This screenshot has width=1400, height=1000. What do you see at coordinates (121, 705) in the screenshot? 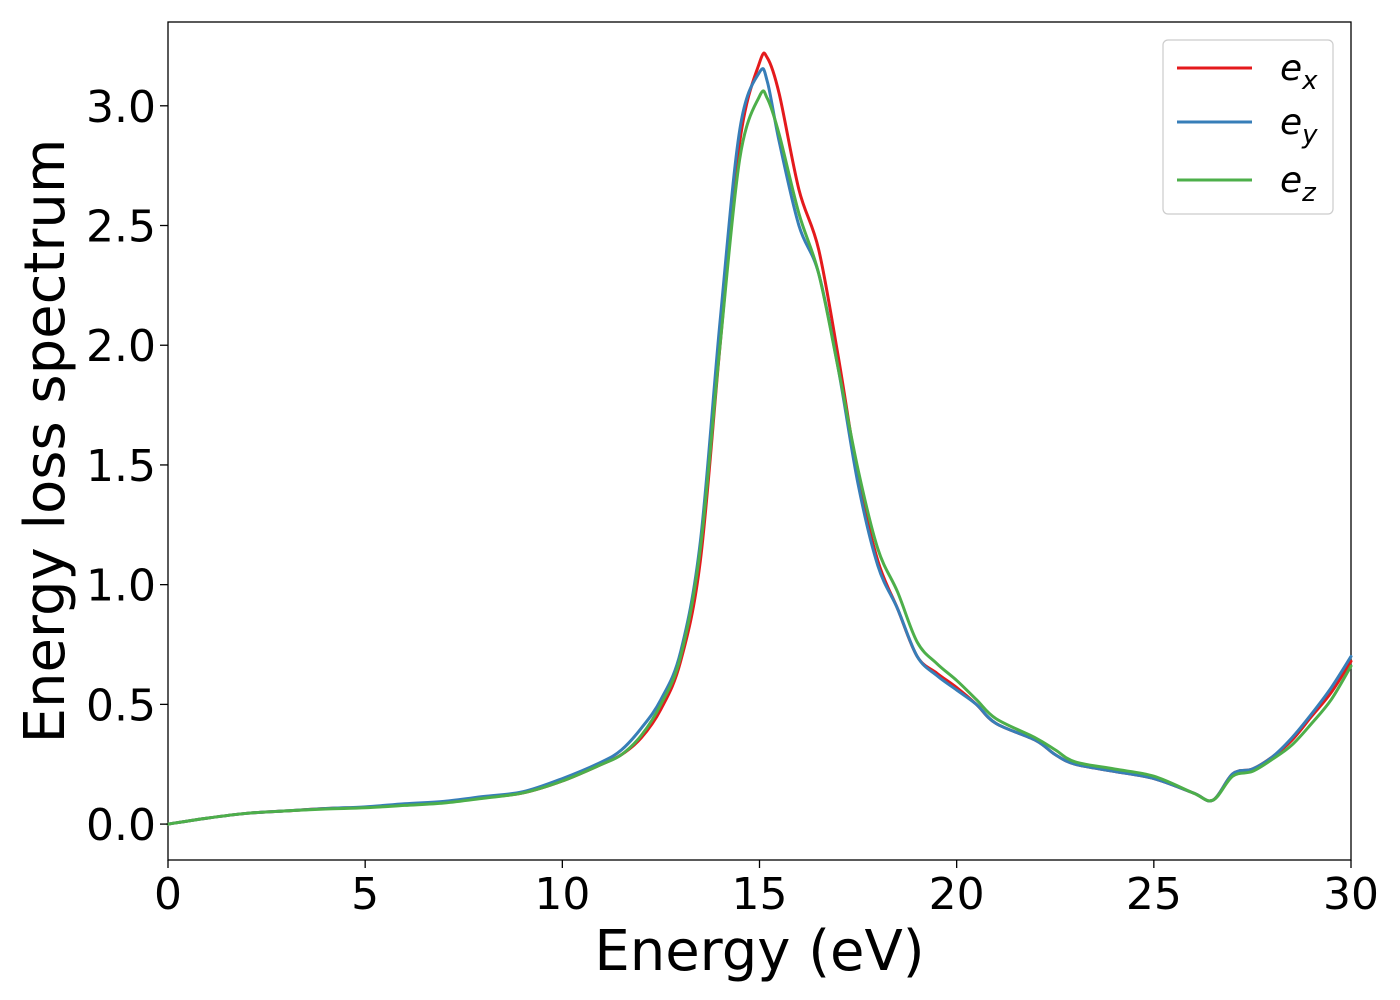
I see `y-tick-label: 0.5` at bounding box center [121, 705].